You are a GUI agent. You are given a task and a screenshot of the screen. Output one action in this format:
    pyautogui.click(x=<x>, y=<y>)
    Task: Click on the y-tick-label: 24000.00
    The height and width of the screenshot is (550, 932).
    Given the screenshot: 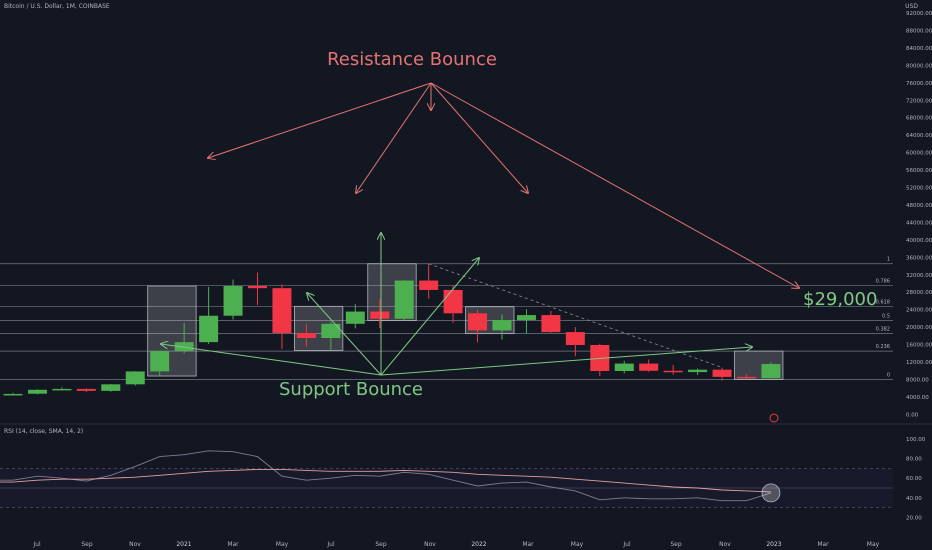 What is the action you would take?
    pyautogui.click(x=919, y=311)
    